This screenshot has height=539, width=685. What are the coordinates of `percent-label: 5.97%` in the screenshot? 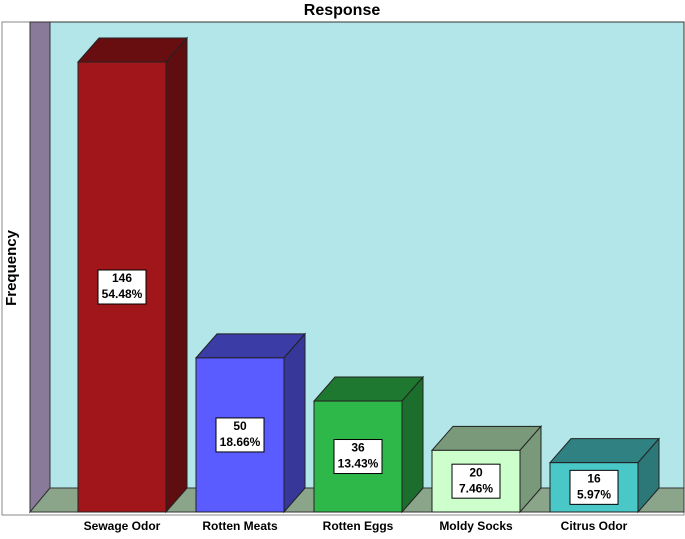 It's located at (594, 495).